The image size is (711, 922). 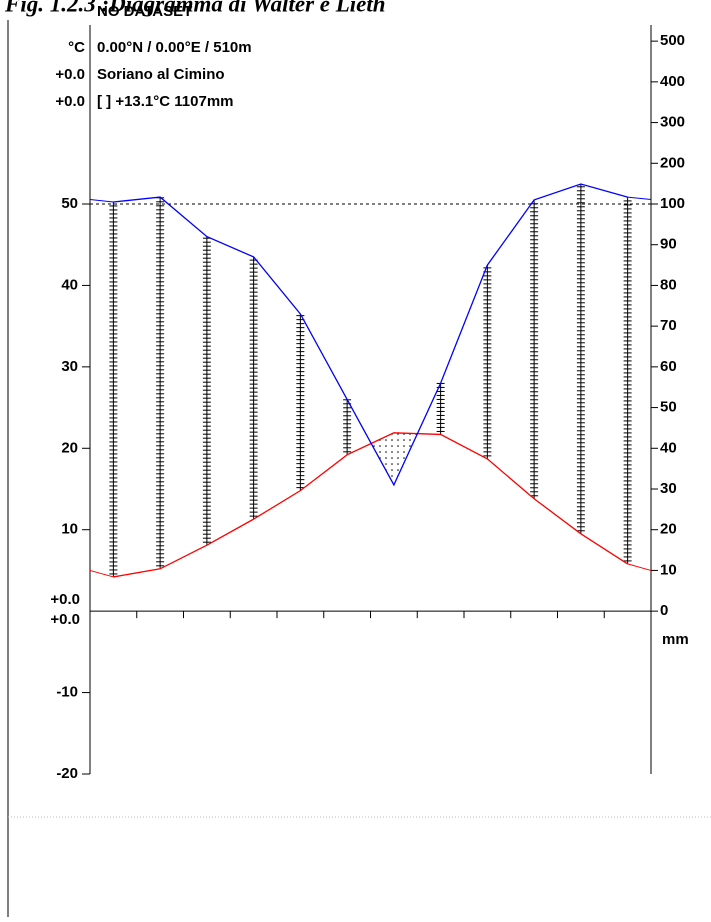 I want to click on precip-unit: mm, so click(x=675, y=639).